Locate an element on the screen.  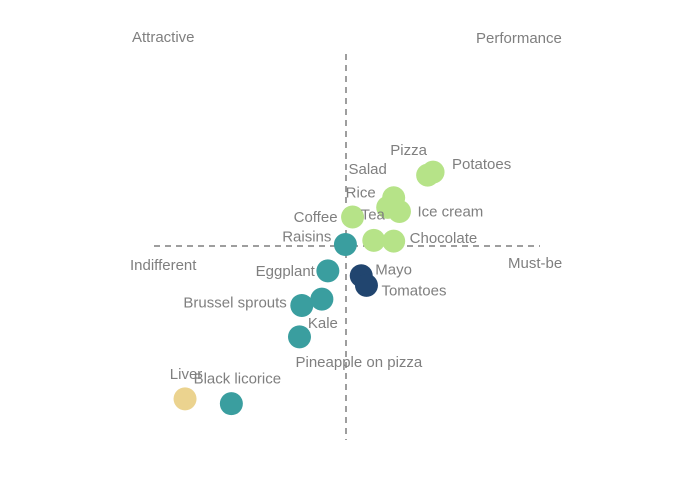
point-raisins is located at coordinates (345, 244).